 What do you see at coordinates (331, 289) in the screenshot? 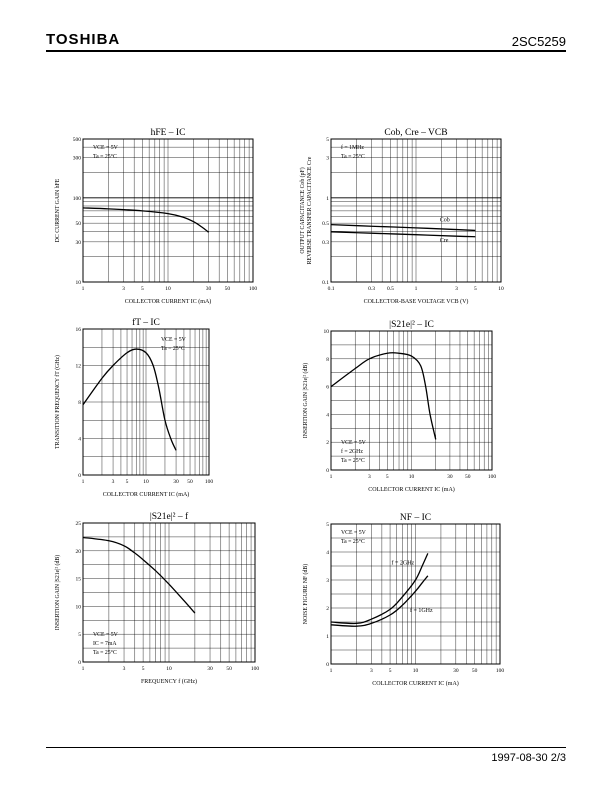
I see `x-tick-label: 0.1` at bounding box center [331, 289].